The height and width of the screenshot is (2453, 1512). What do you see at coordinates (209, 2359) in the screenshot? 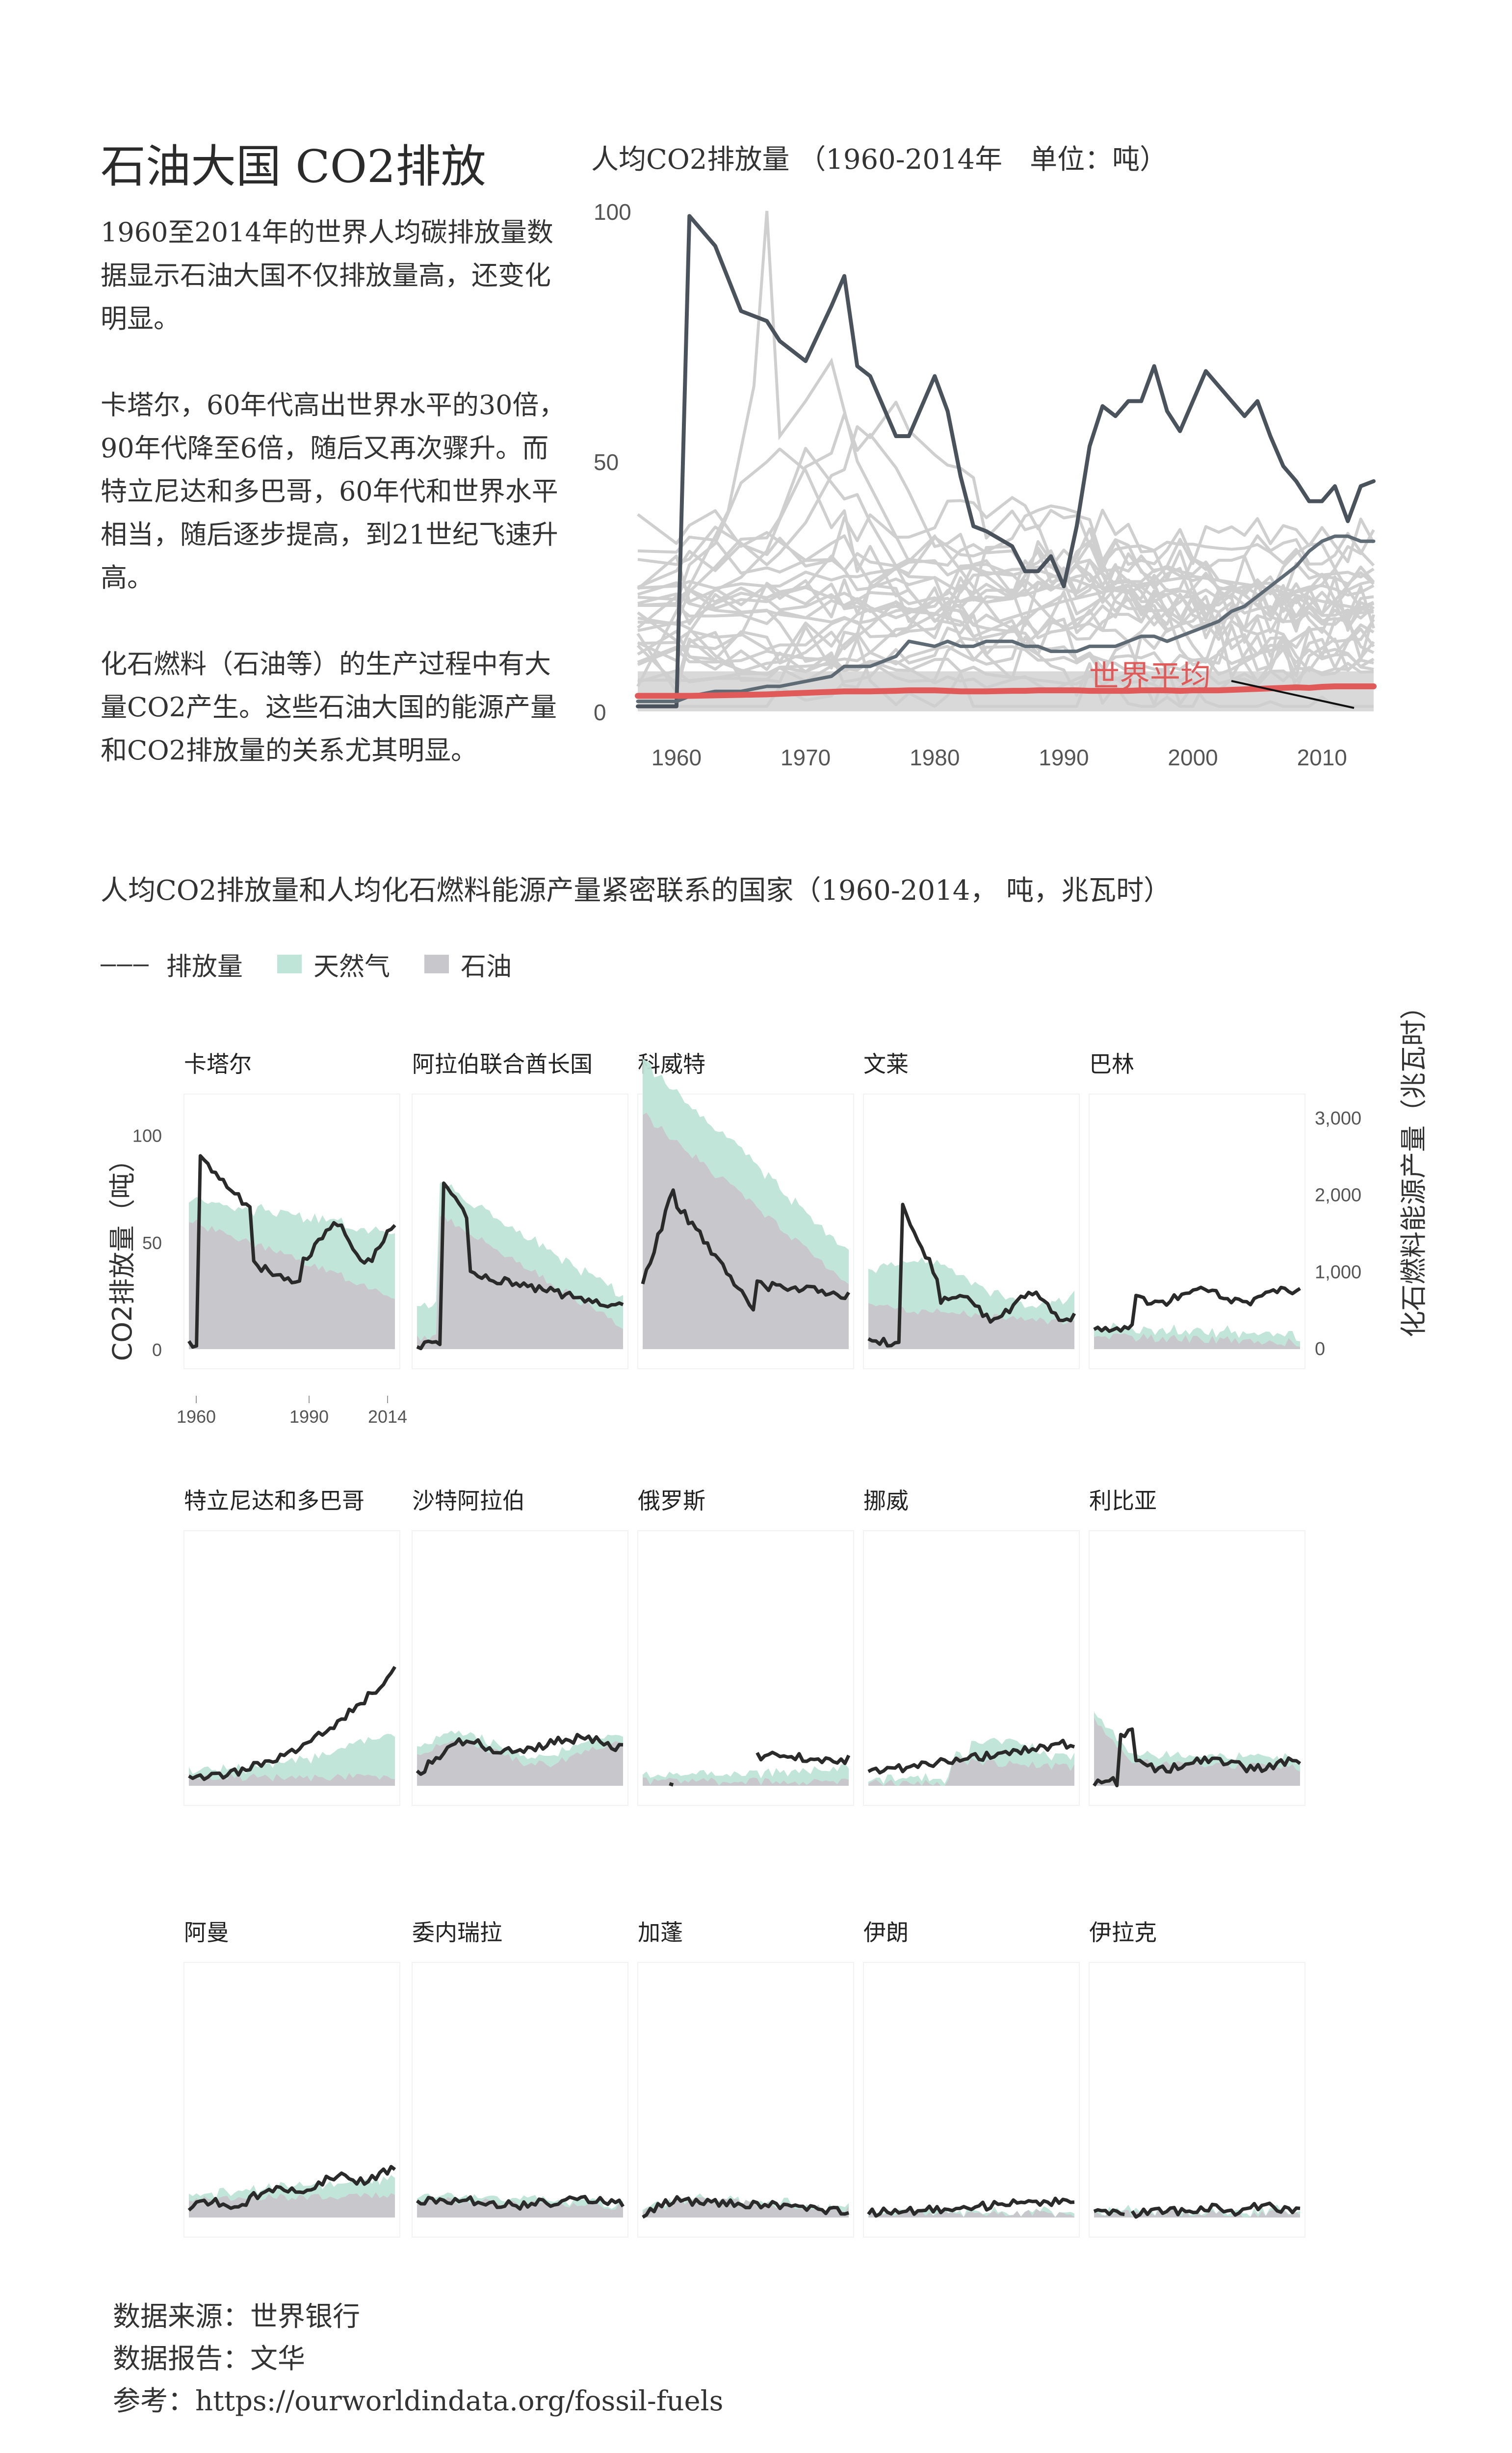
I see `data-report: 数据报告：文华` at bounding box center [209, 2359].